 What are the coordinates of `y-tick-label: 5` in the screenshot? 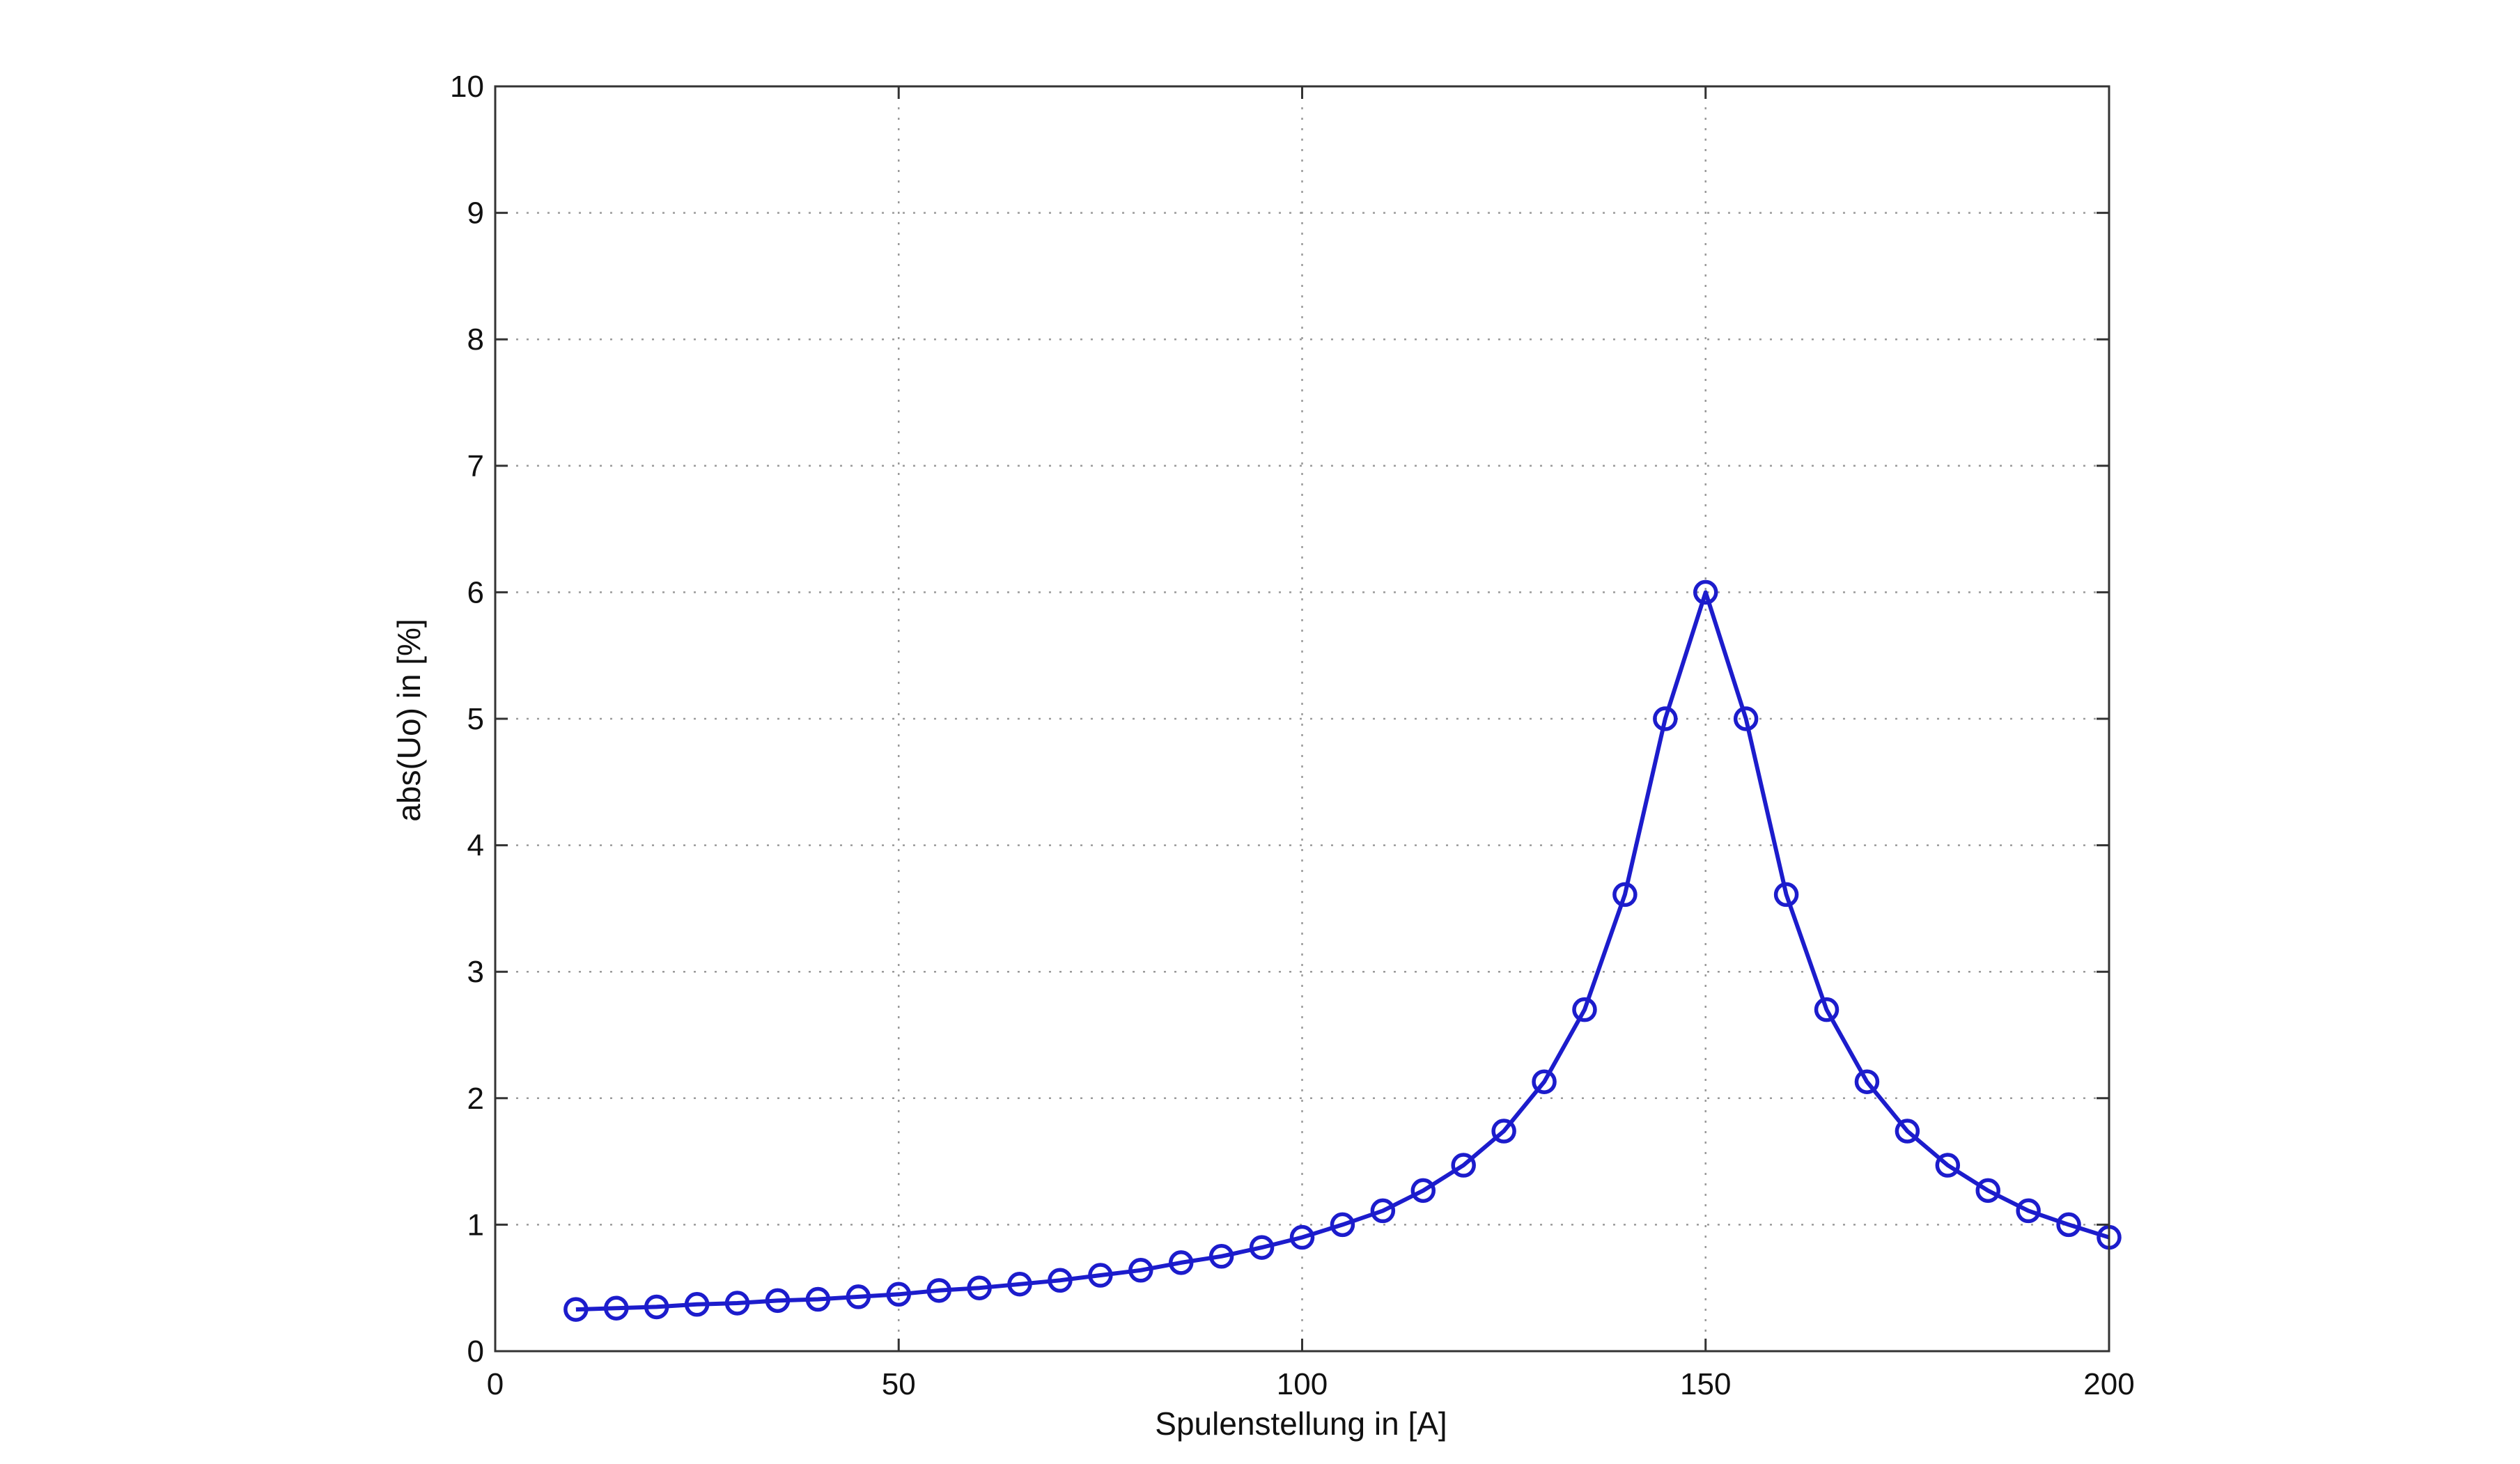 It's located at (475, 719).